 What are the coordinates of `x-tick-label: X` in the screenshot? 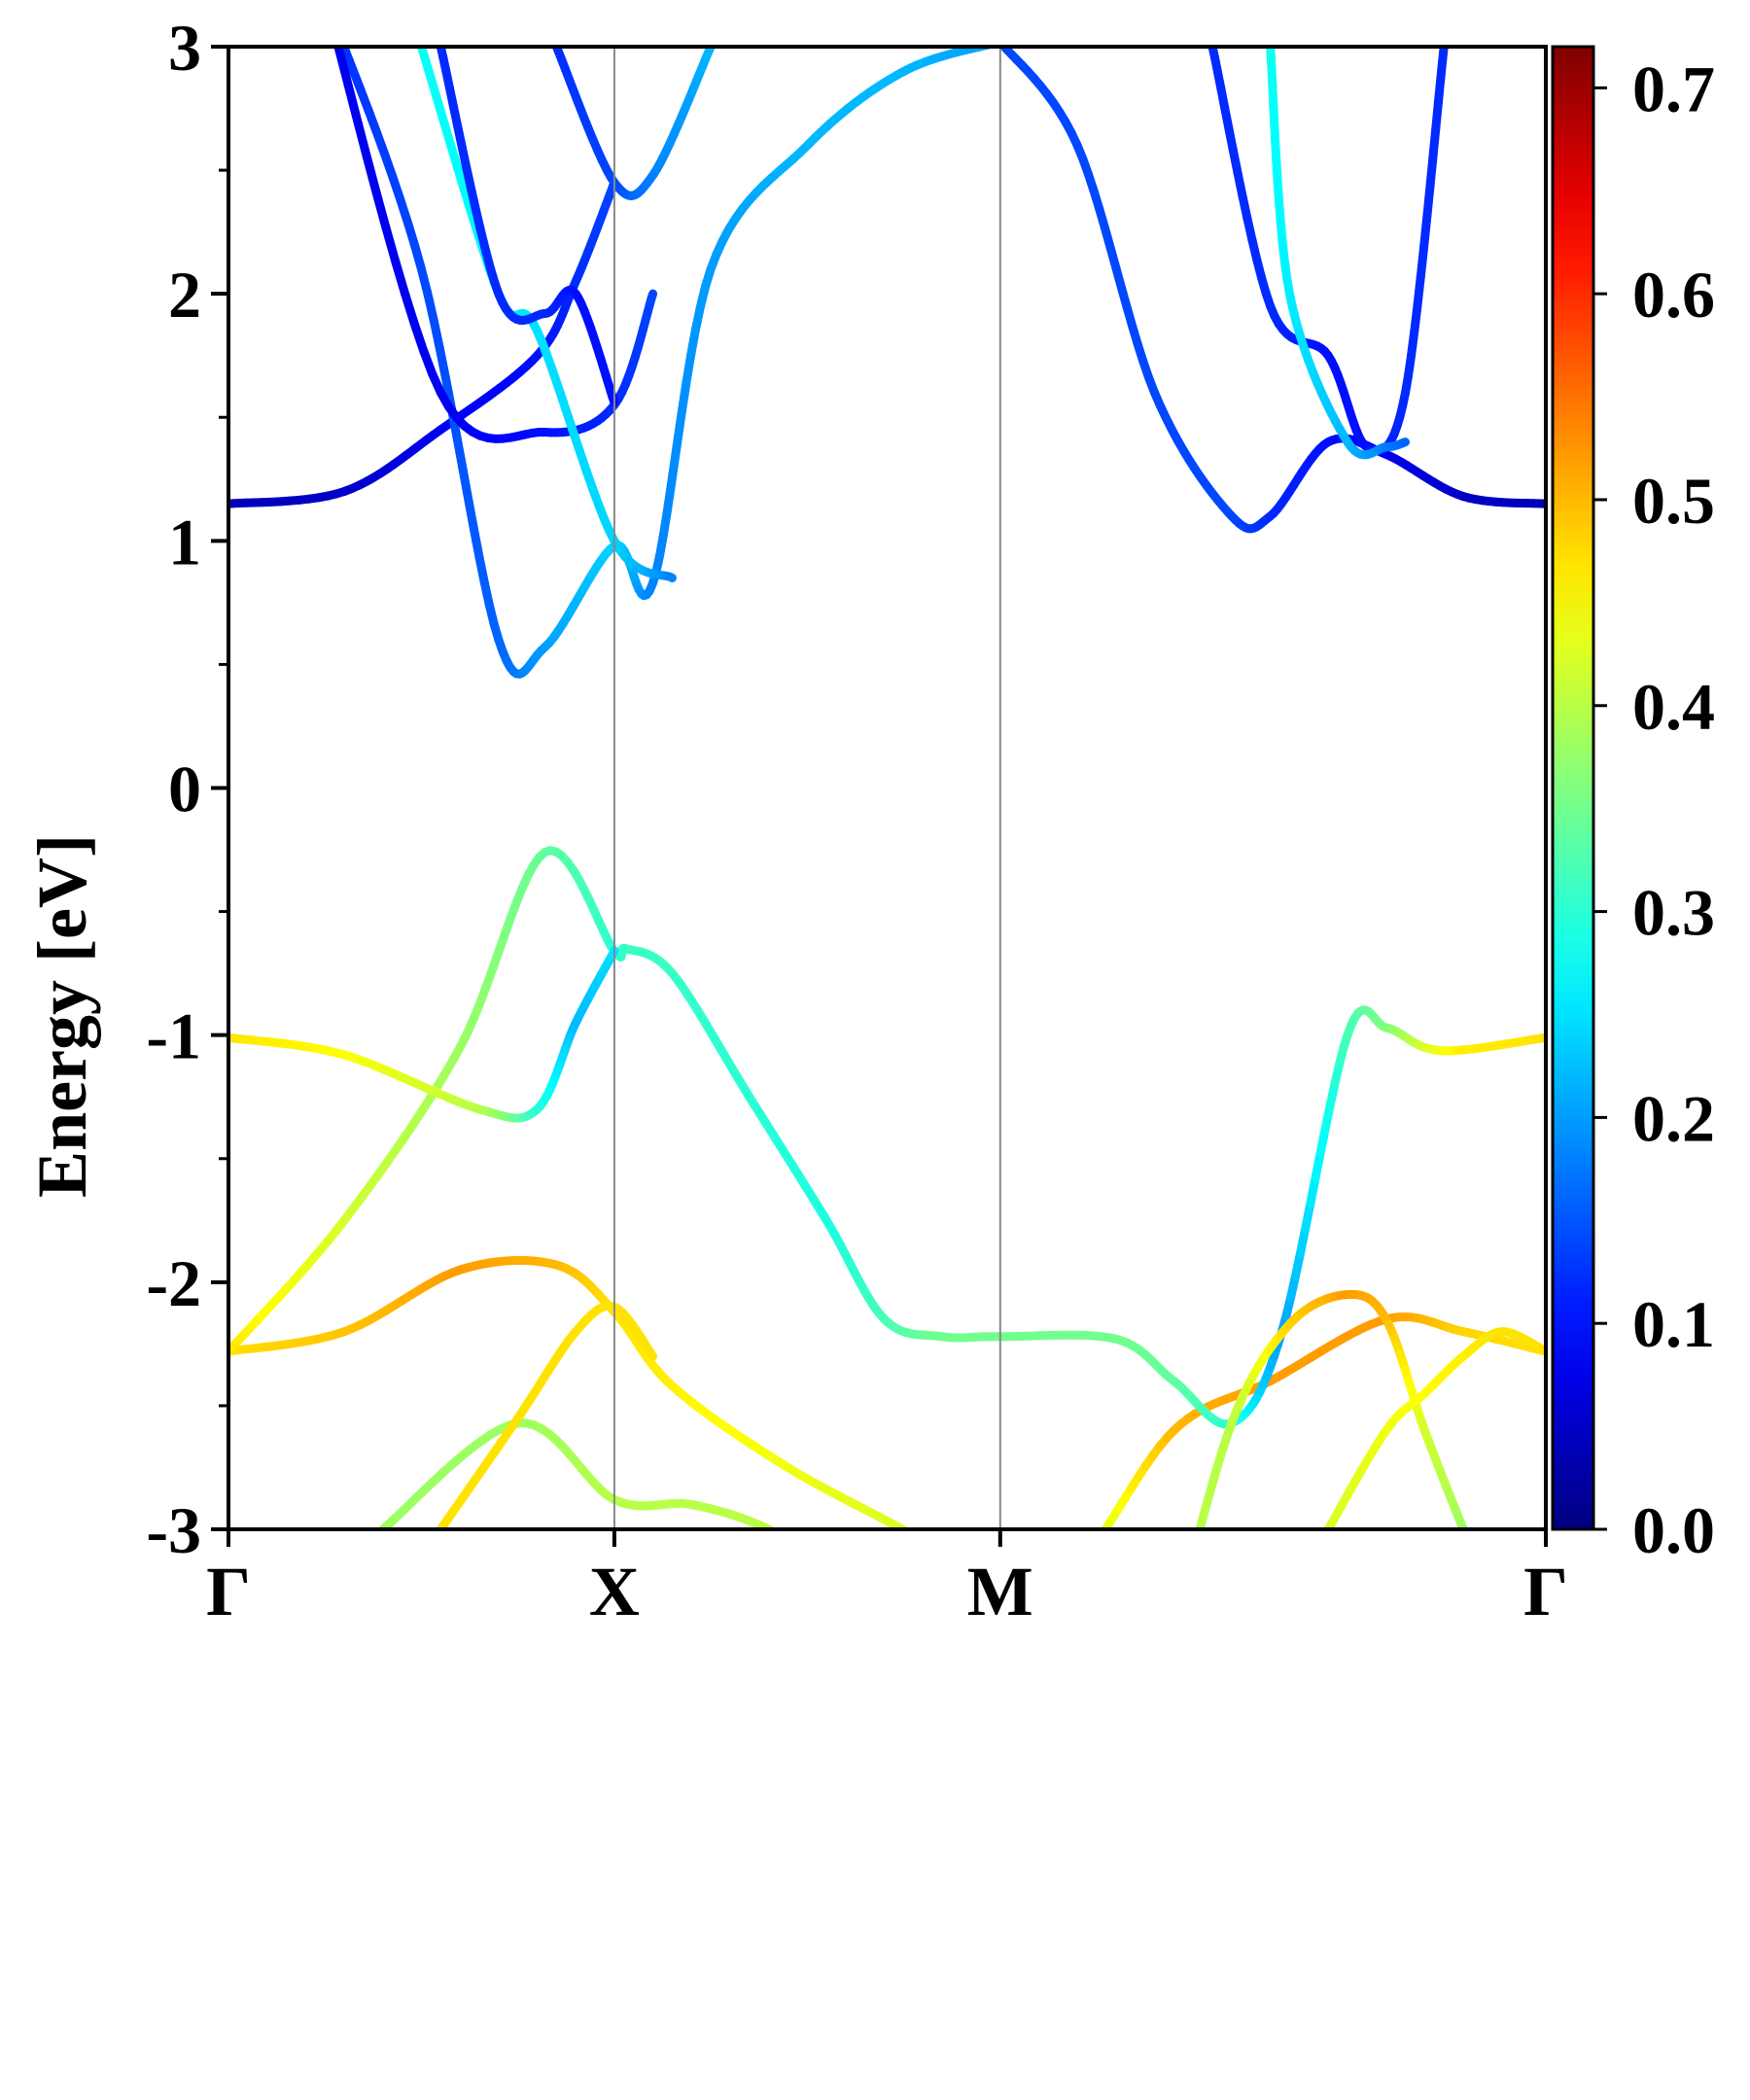 It's located at (614, 1591).